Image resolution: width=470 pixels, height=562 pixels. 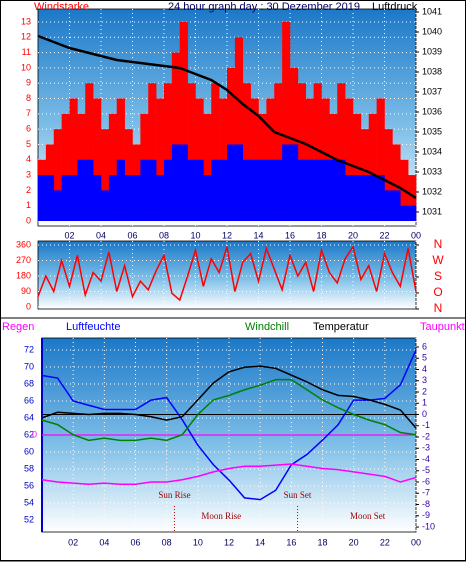 I want to click on y-tick-label: 6, so click(x=28, y=129).